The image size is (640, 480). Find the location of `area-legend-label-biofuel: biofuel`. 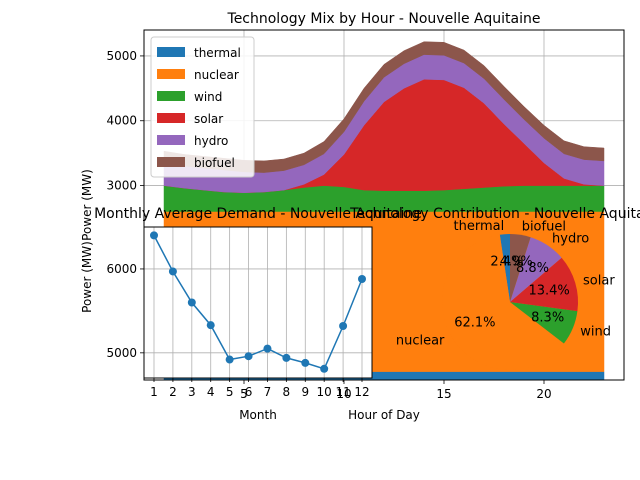

area-legend-label-biofuel: biofuel is located at coordinates (214, 163).